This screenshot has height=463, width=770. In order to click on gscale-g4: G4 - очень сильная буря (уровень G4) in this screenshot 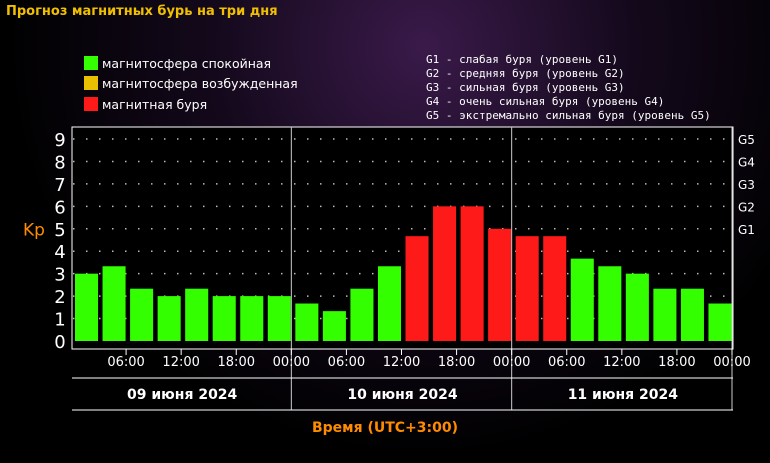, I will do `click(545, 101)`.